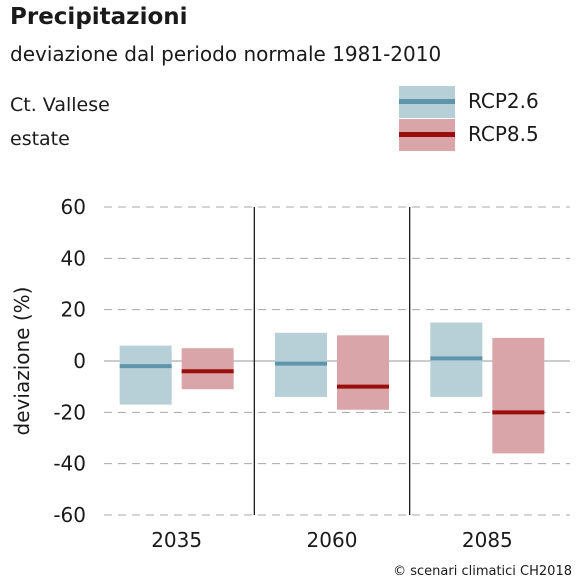 Image resolution: width=584 pixels, height=584 pixels. What do you see at coordinates (145, 375) in the screenshot?
I see `range-box-rcp26` at bounding box center [145, 375].